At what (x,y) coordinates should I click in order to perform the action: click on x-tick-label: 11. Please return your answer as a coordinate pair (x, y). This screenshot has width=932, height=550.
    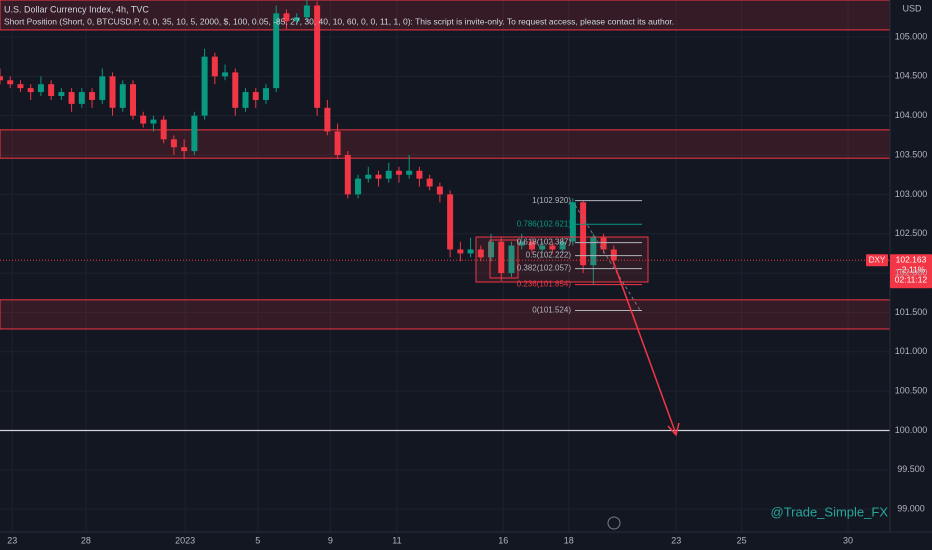
    Looking at the image, I should click on (396, 540).